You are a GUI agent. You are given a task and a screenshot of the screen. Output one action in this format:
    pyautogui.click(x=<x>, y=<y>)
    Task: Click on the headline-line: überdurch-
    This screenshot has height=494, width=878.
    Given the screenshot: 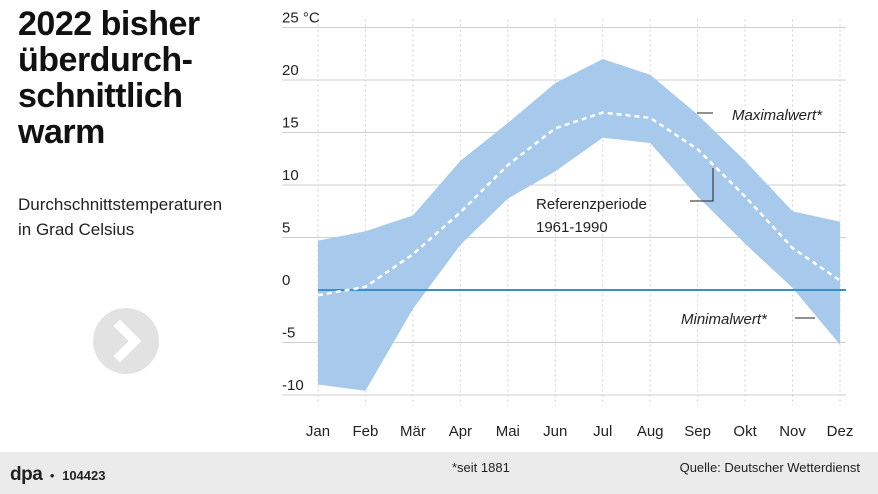 What is the action you would take?
    pyautogui.click(x=105, y=60)
    